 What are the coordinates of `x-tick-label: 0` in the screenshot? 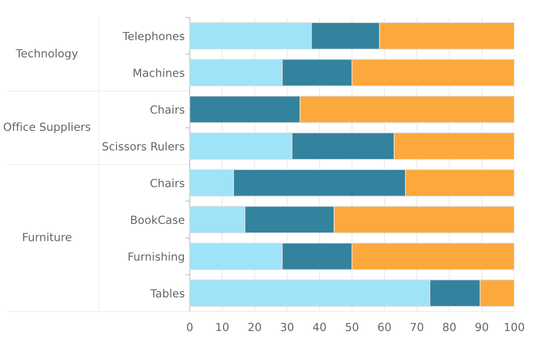 It's located at (189, 327).